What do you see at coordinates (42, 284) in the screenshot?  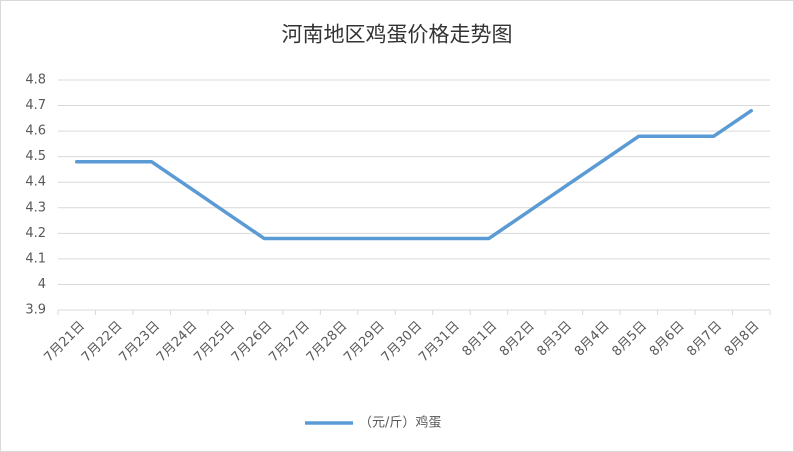 I see `y-tick-label: 4` at bounding box center [42, 284].